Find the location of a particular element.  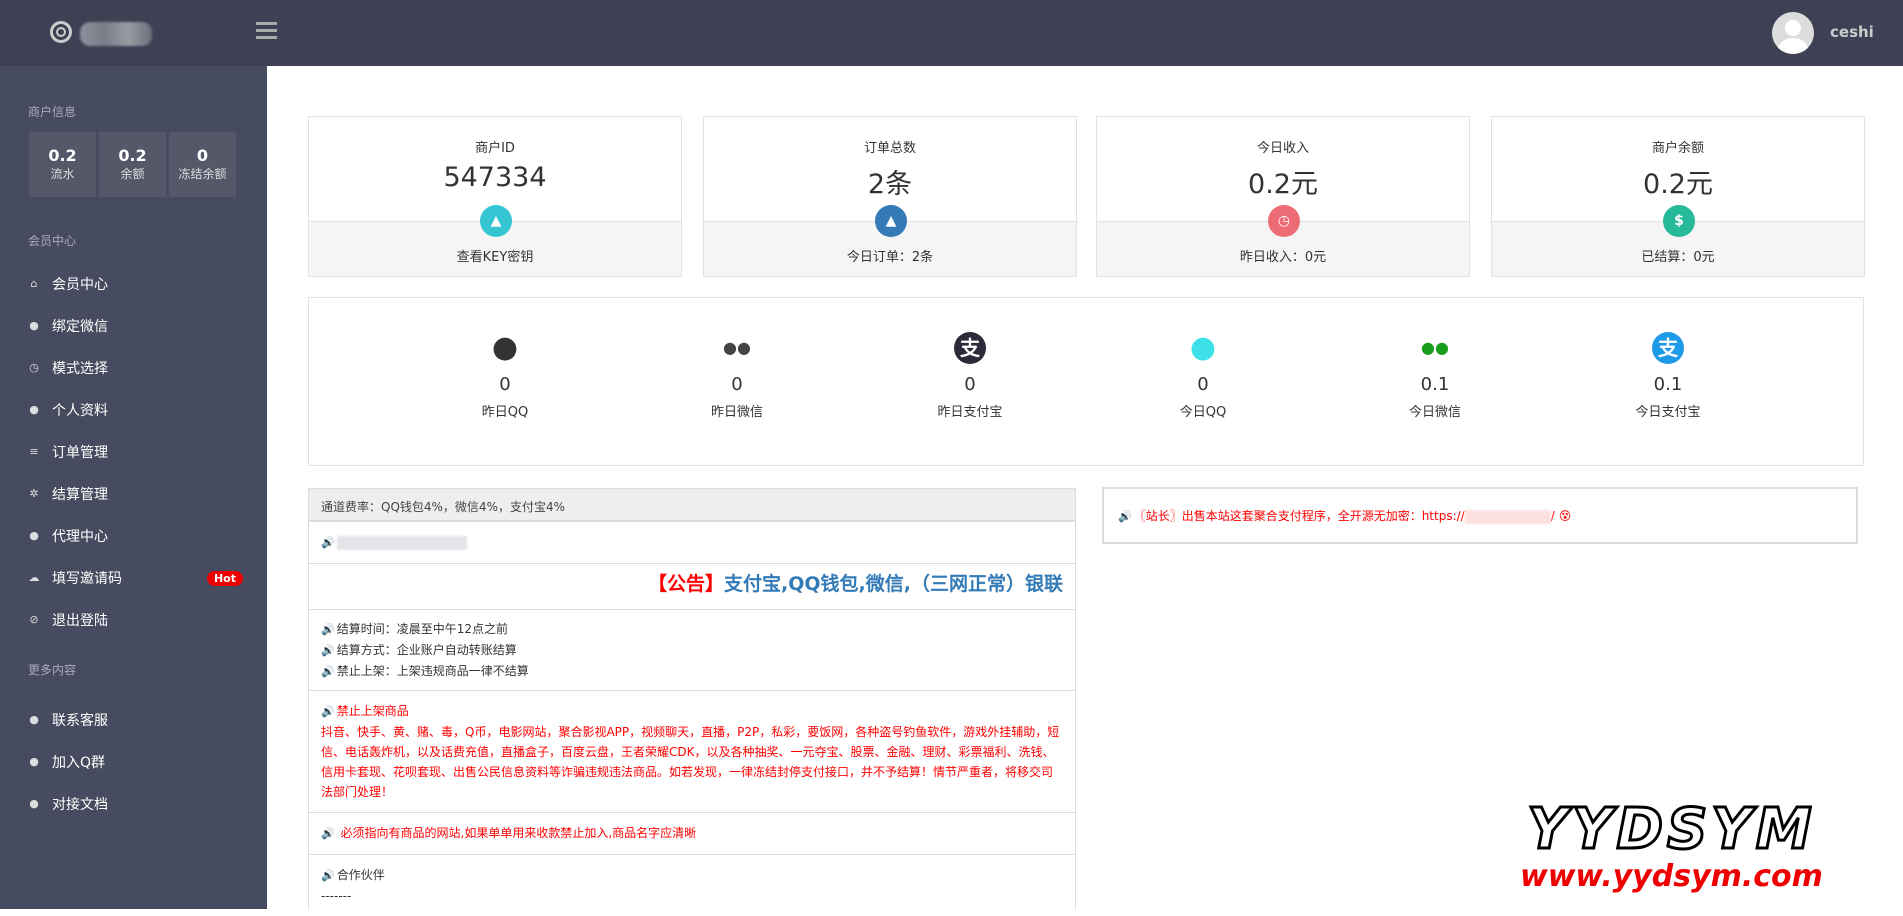

sidebar-item-label: 联系客服 is located at coordinates (80, 721).